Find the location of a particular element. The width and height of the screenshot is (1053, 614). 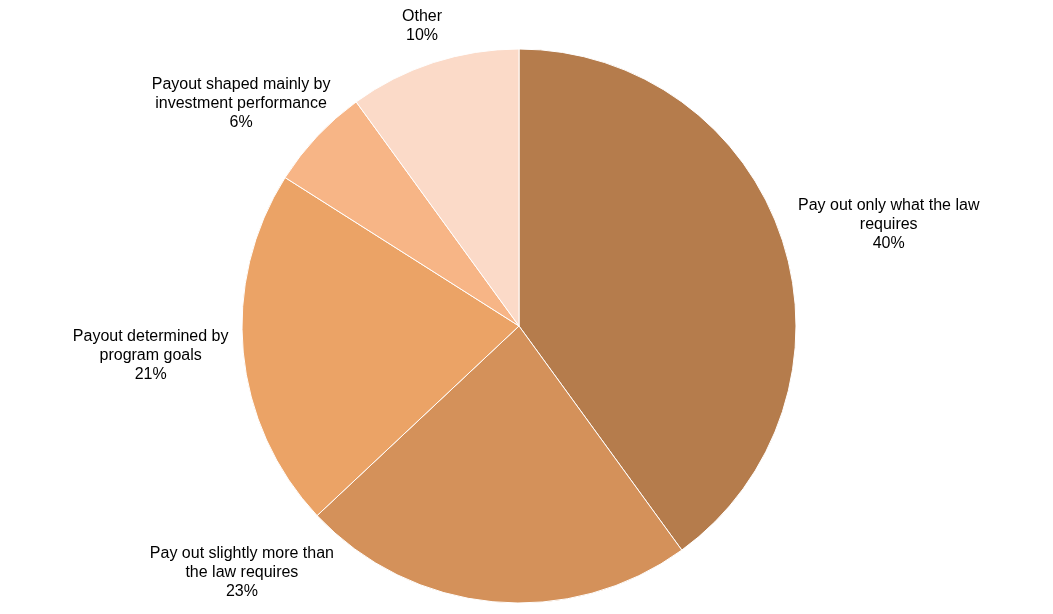

slice-label: Pay out only what the law requires is located at coordinates (889, 214).